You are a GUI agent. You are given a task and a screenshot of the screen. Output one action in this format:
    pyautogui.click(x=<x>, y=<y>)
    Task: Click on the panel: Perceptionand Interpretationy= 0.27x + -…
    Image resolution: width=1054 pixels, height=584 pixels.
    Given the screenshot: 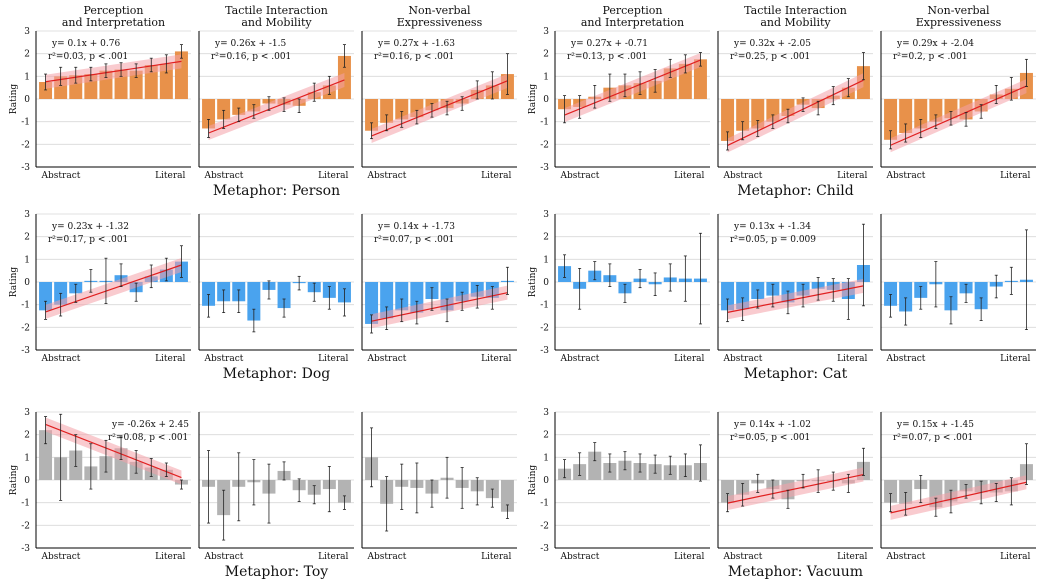 What is the action you would take?
    pyautogui.click(x=632, y=92)
    